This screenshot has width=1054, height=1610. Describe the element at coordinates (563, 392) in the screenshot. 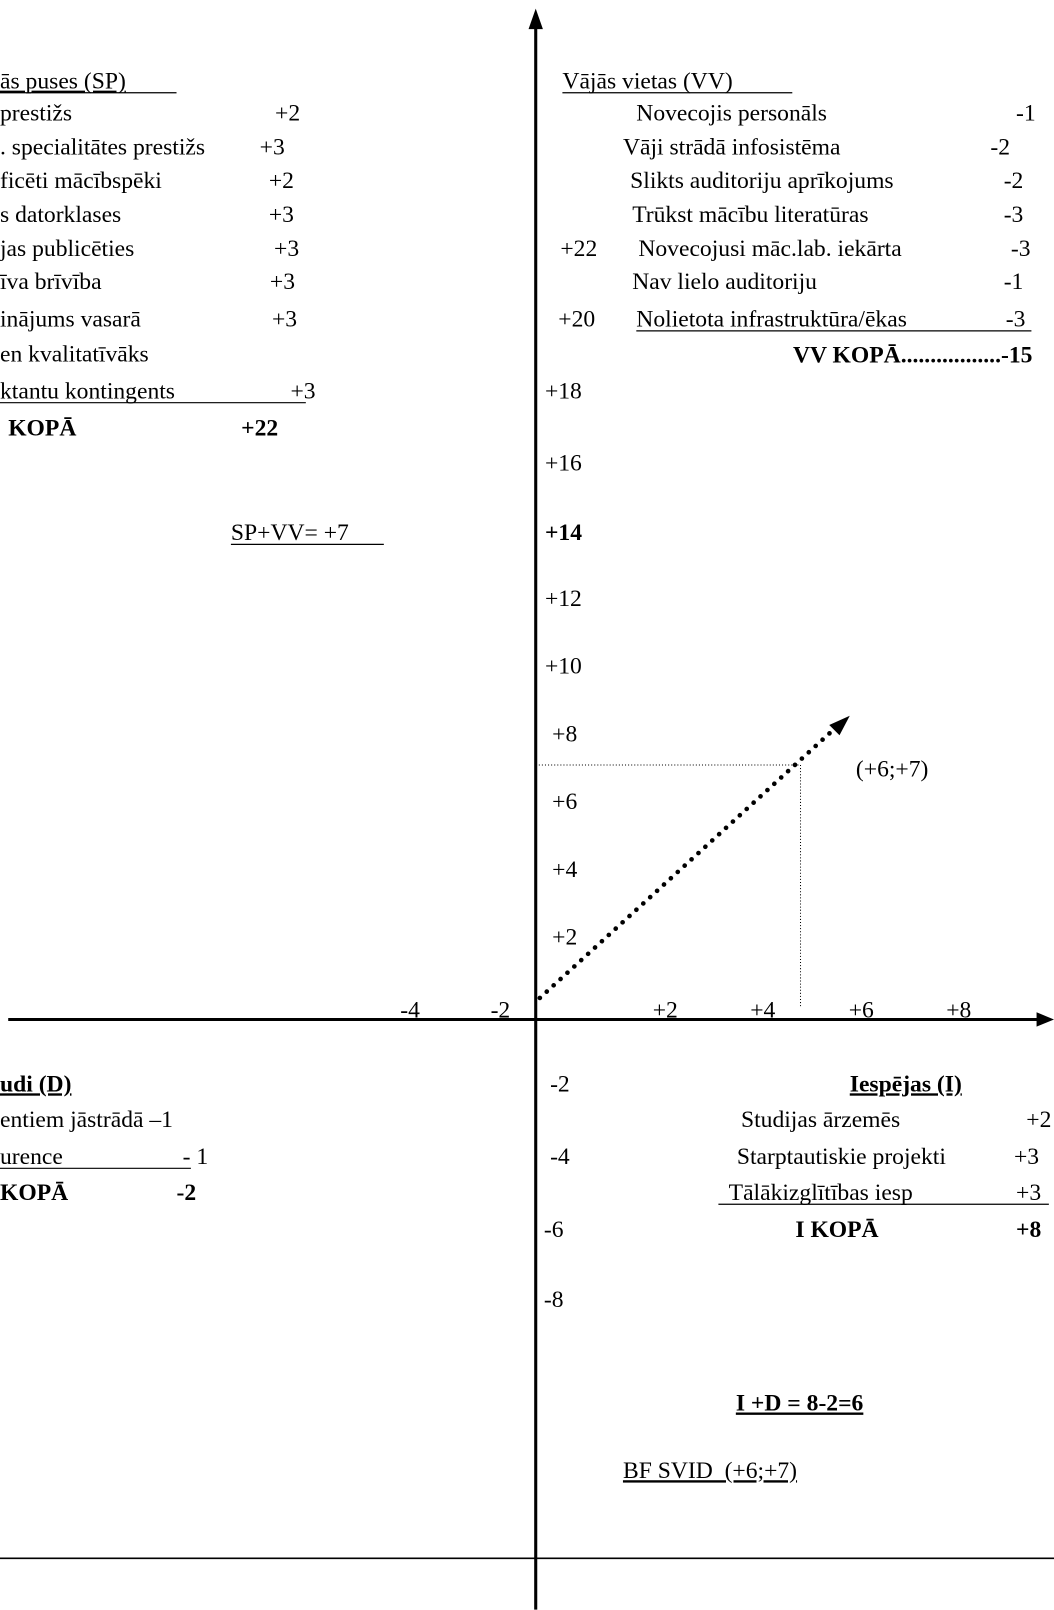

I see `y-label: +18` at that location.